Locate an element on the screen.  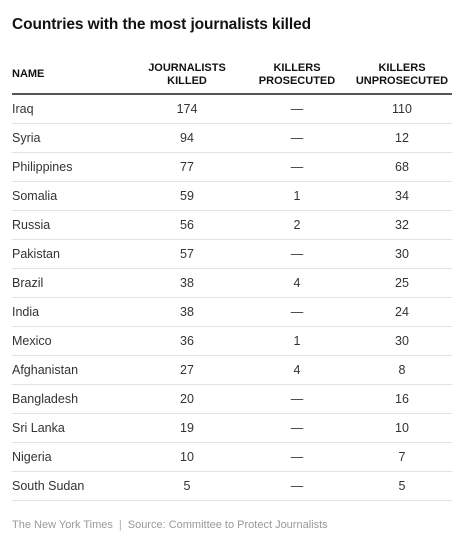
table-row: Nigeria 10—7 is located at coordinates (232, 457).